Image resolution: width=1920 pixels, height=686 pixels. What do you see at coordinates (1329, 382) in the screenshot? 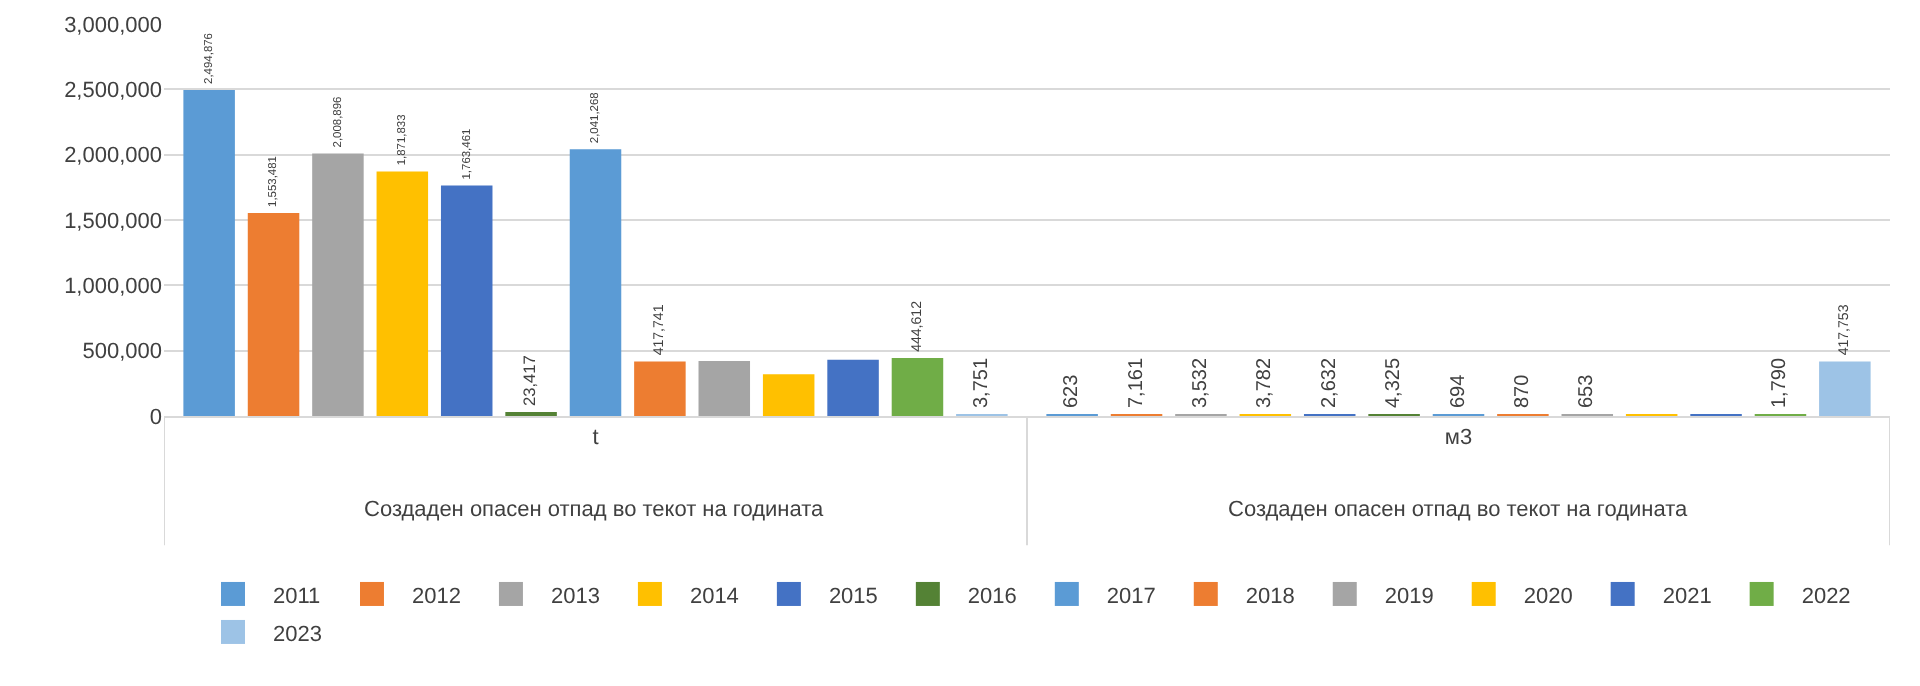
I see `data-label: 2,632` at bounding box center [1329, 382].